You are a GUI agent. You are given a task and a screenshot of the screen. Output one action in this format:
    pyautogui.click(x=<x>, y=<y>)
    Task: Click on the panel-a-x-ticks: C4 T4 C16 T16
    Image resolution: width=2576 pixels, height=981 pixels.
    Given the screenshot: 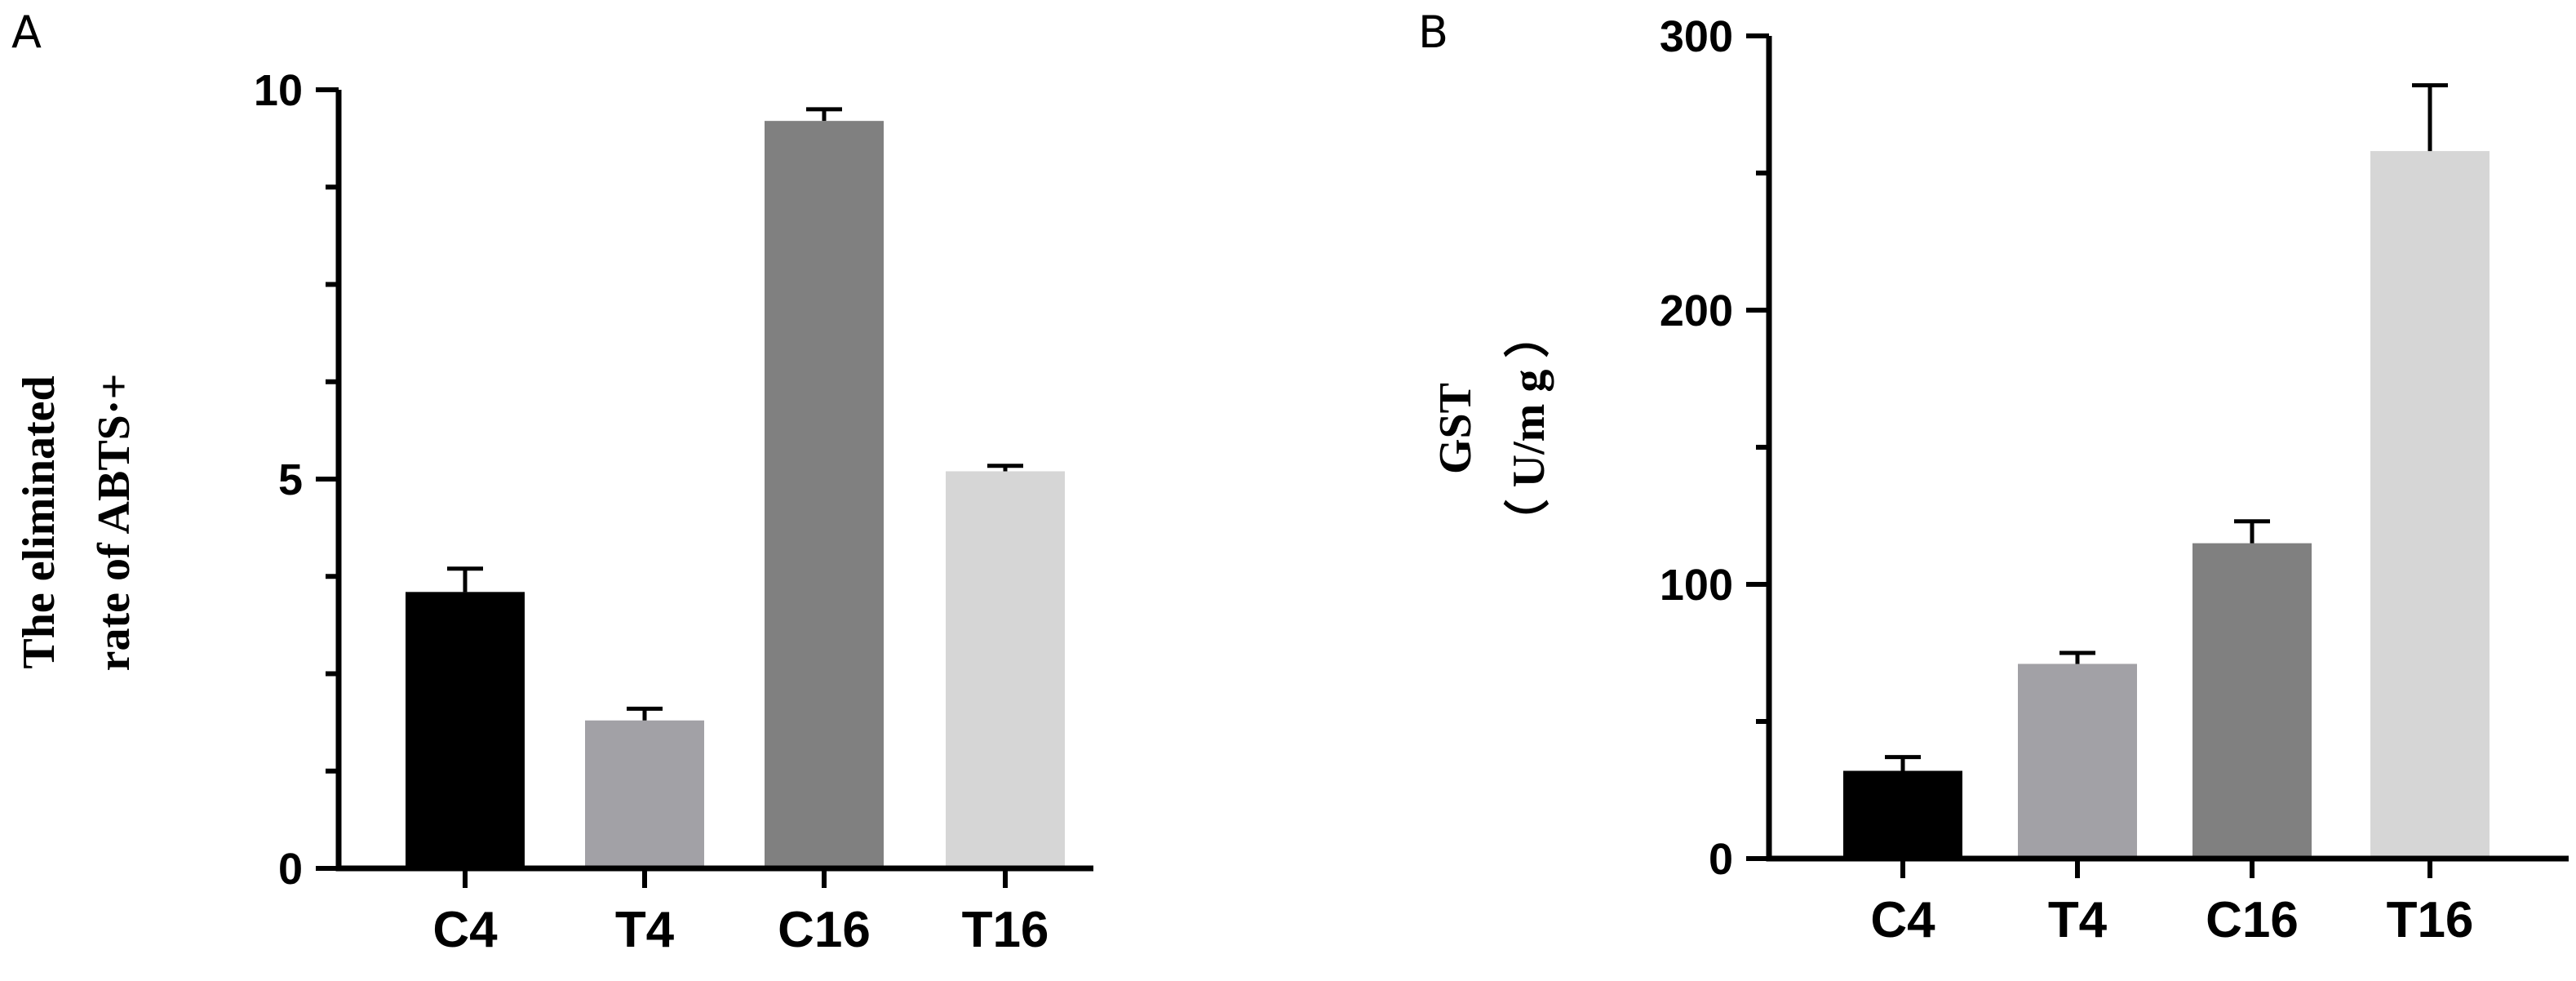 What is the action you would take?
    pyautogui.click(x=740, y=913)
    